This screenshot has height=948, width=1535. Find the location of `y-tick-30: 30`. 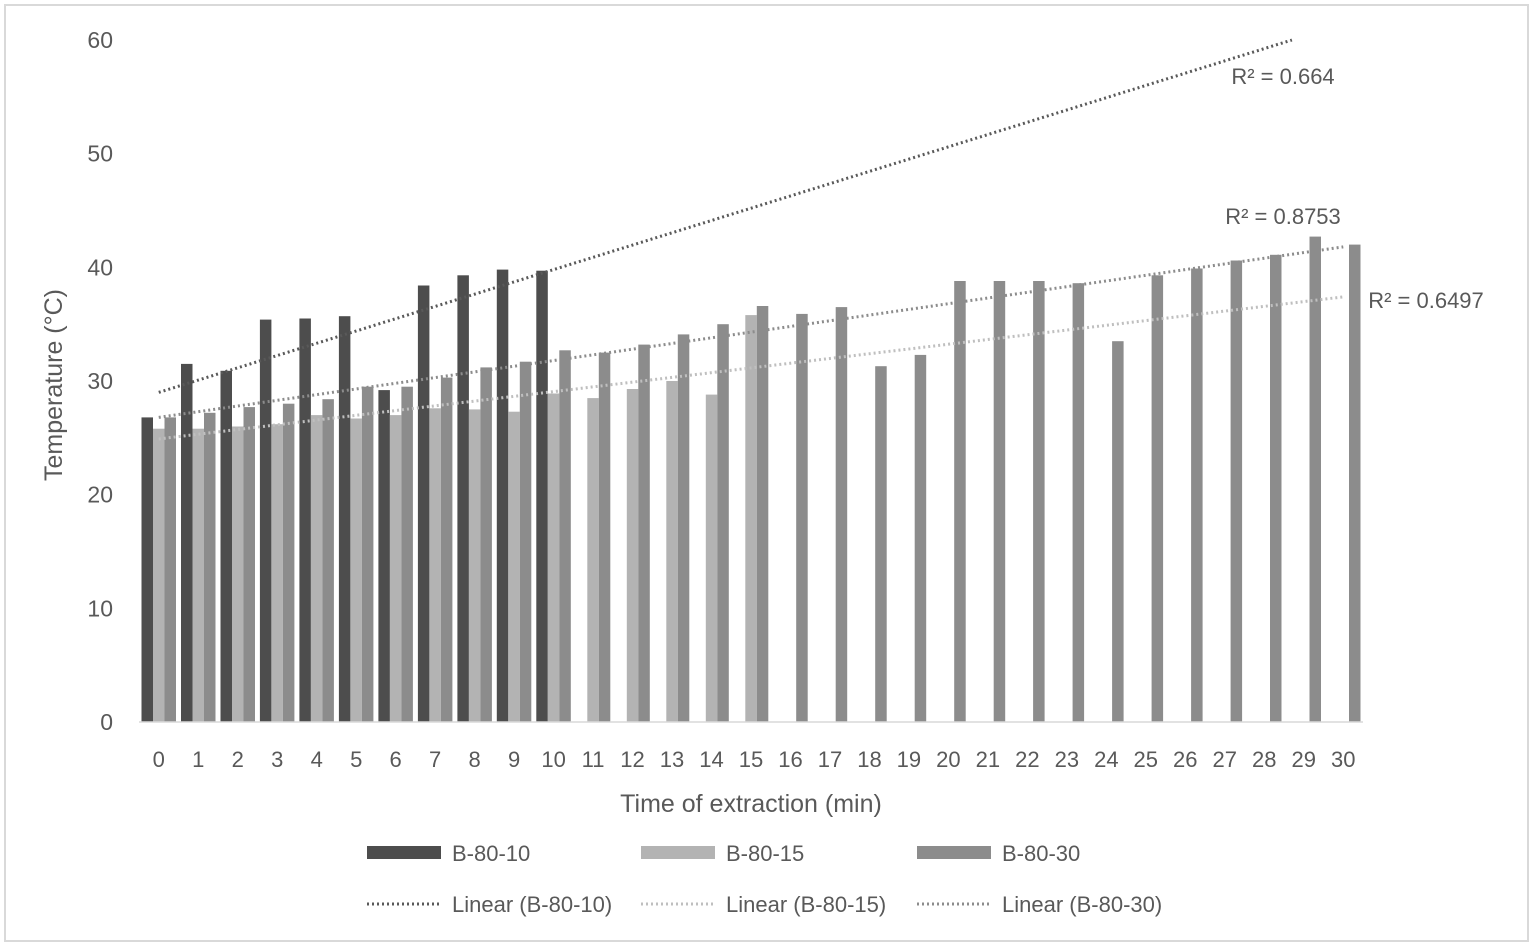

y-tick-30: 30 is located at coordinates (100, 381).